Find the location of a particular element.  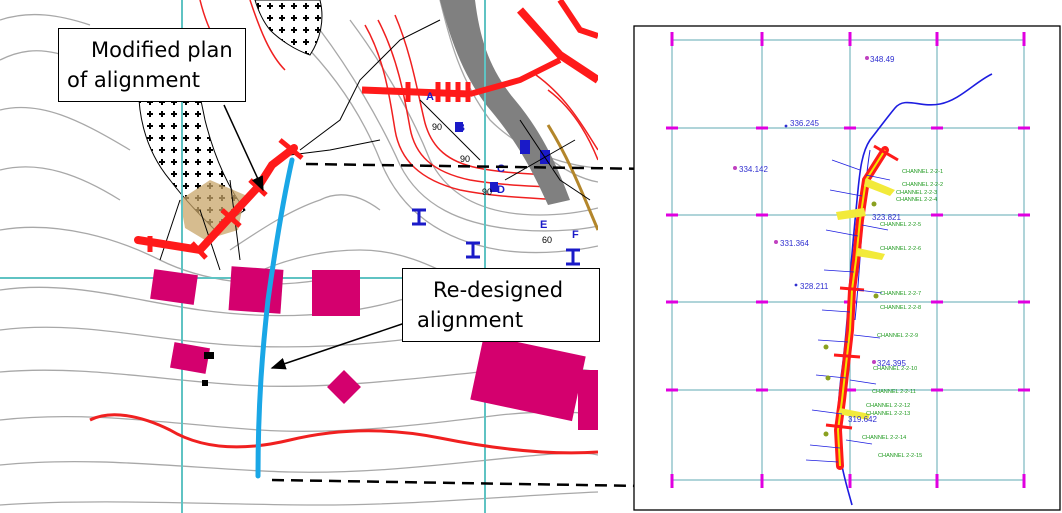

channel-label: CHANNEL 2-2-6 is located at coordinates (900, 249).